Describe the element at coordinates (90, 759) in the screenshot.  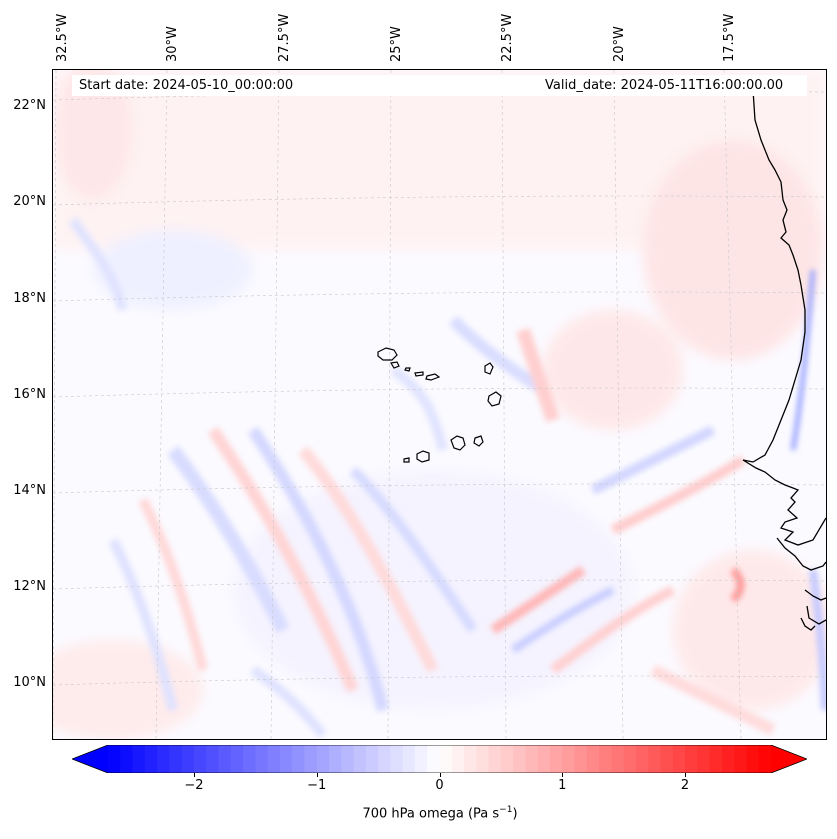
I see `colorbar-min-extend` at that location.